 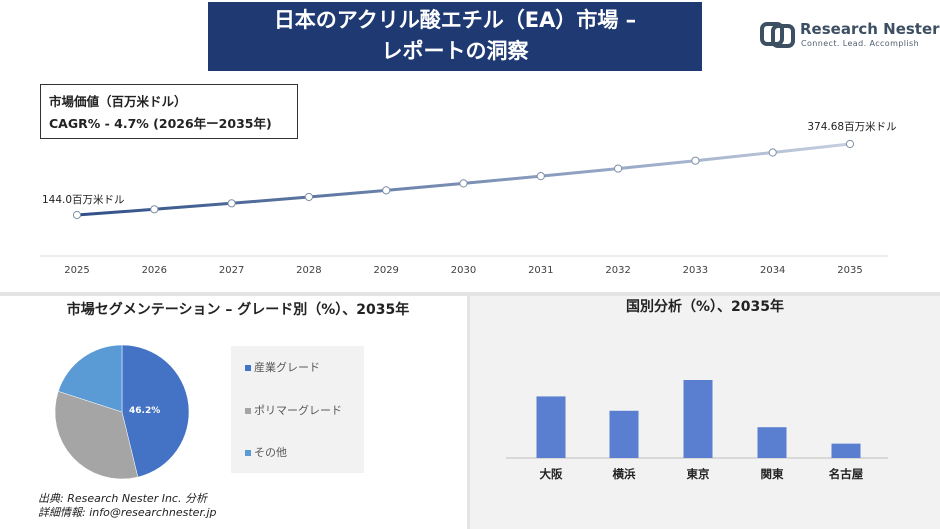 I want to click on segmentation-title: 市場セグメンテーション – グレード別（%）、2035年, so click(x=238, y=310).